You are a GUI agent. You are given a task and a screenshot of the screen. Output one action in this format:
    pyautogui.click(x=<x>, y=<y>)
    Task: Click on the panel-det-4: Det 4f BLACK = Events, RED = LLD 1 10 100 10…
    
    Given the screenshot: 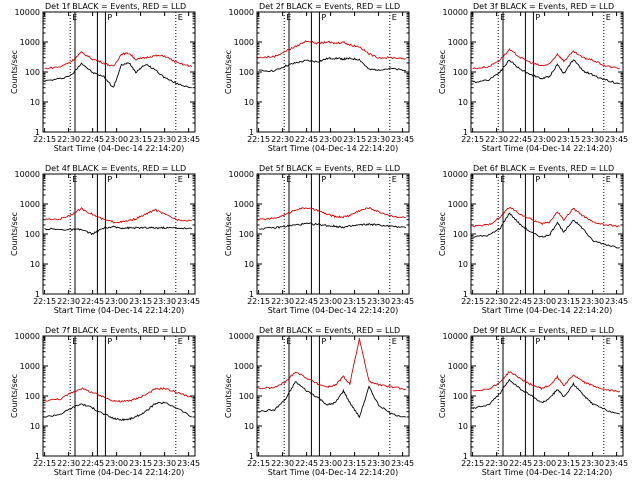 What is the action you would take?
    pyautogui.click(x=105, y=239)
    